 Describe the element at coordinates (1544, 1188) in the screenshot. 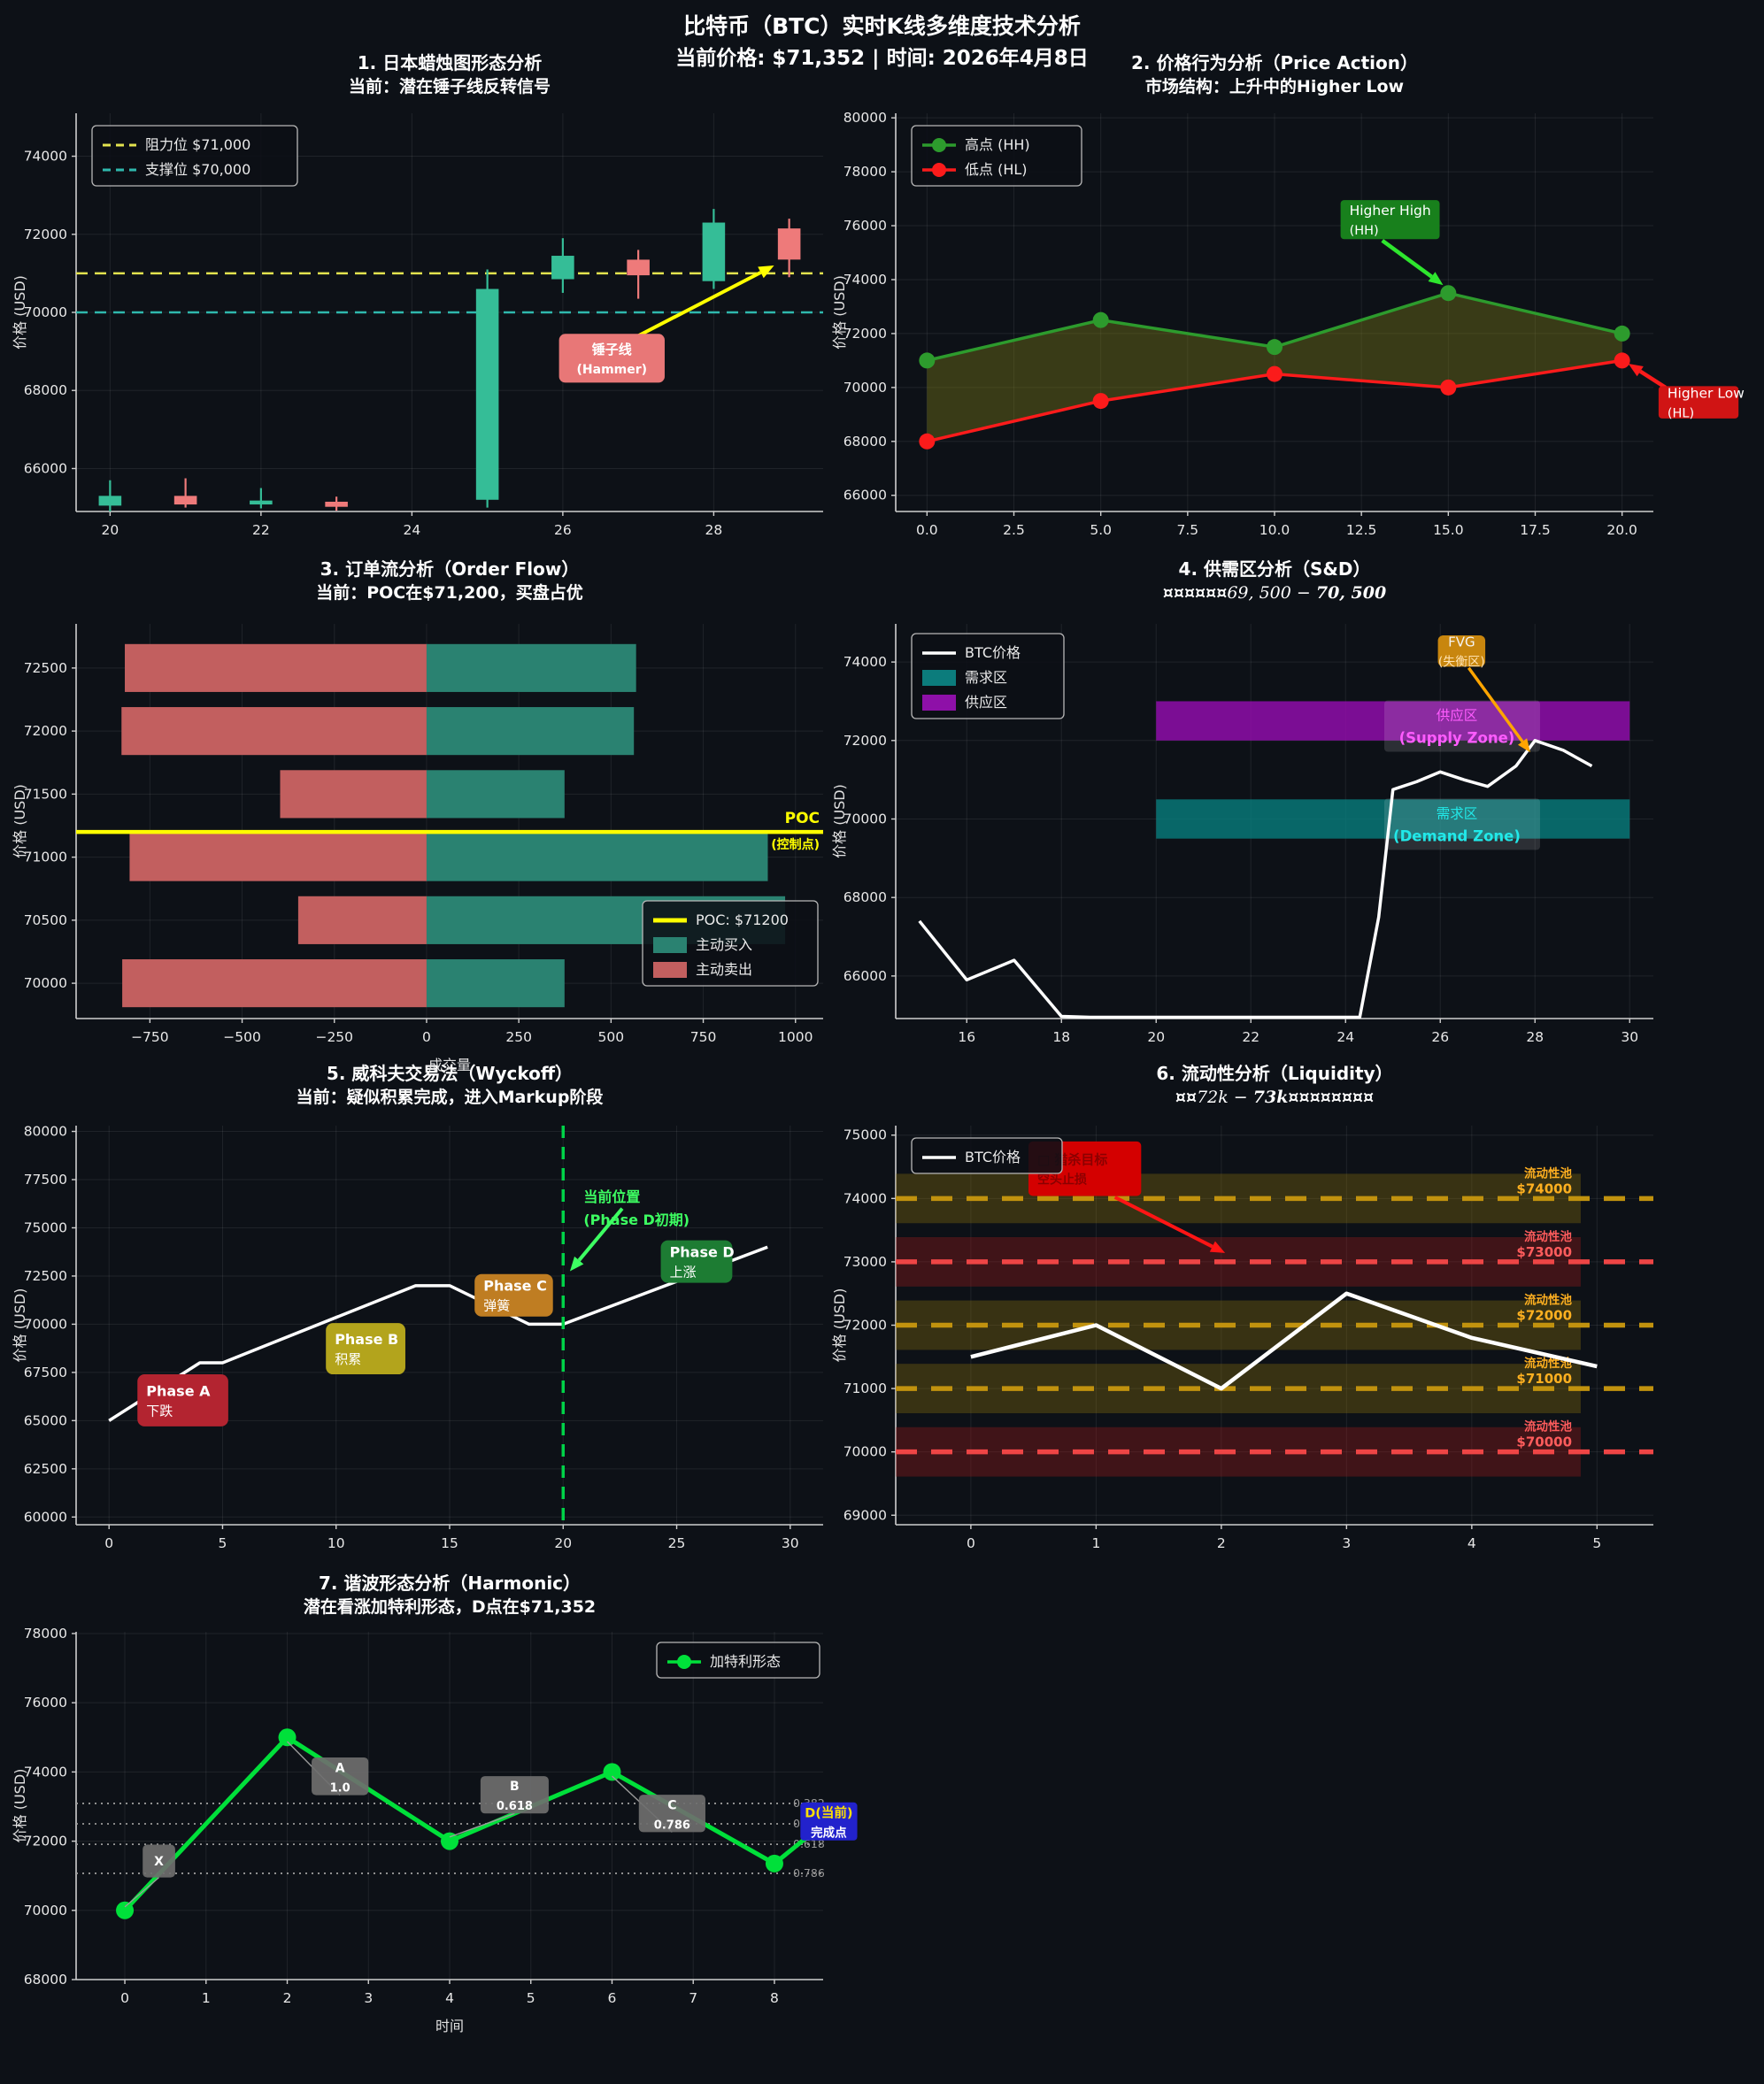

I see `svg-text: $74000` at that location.